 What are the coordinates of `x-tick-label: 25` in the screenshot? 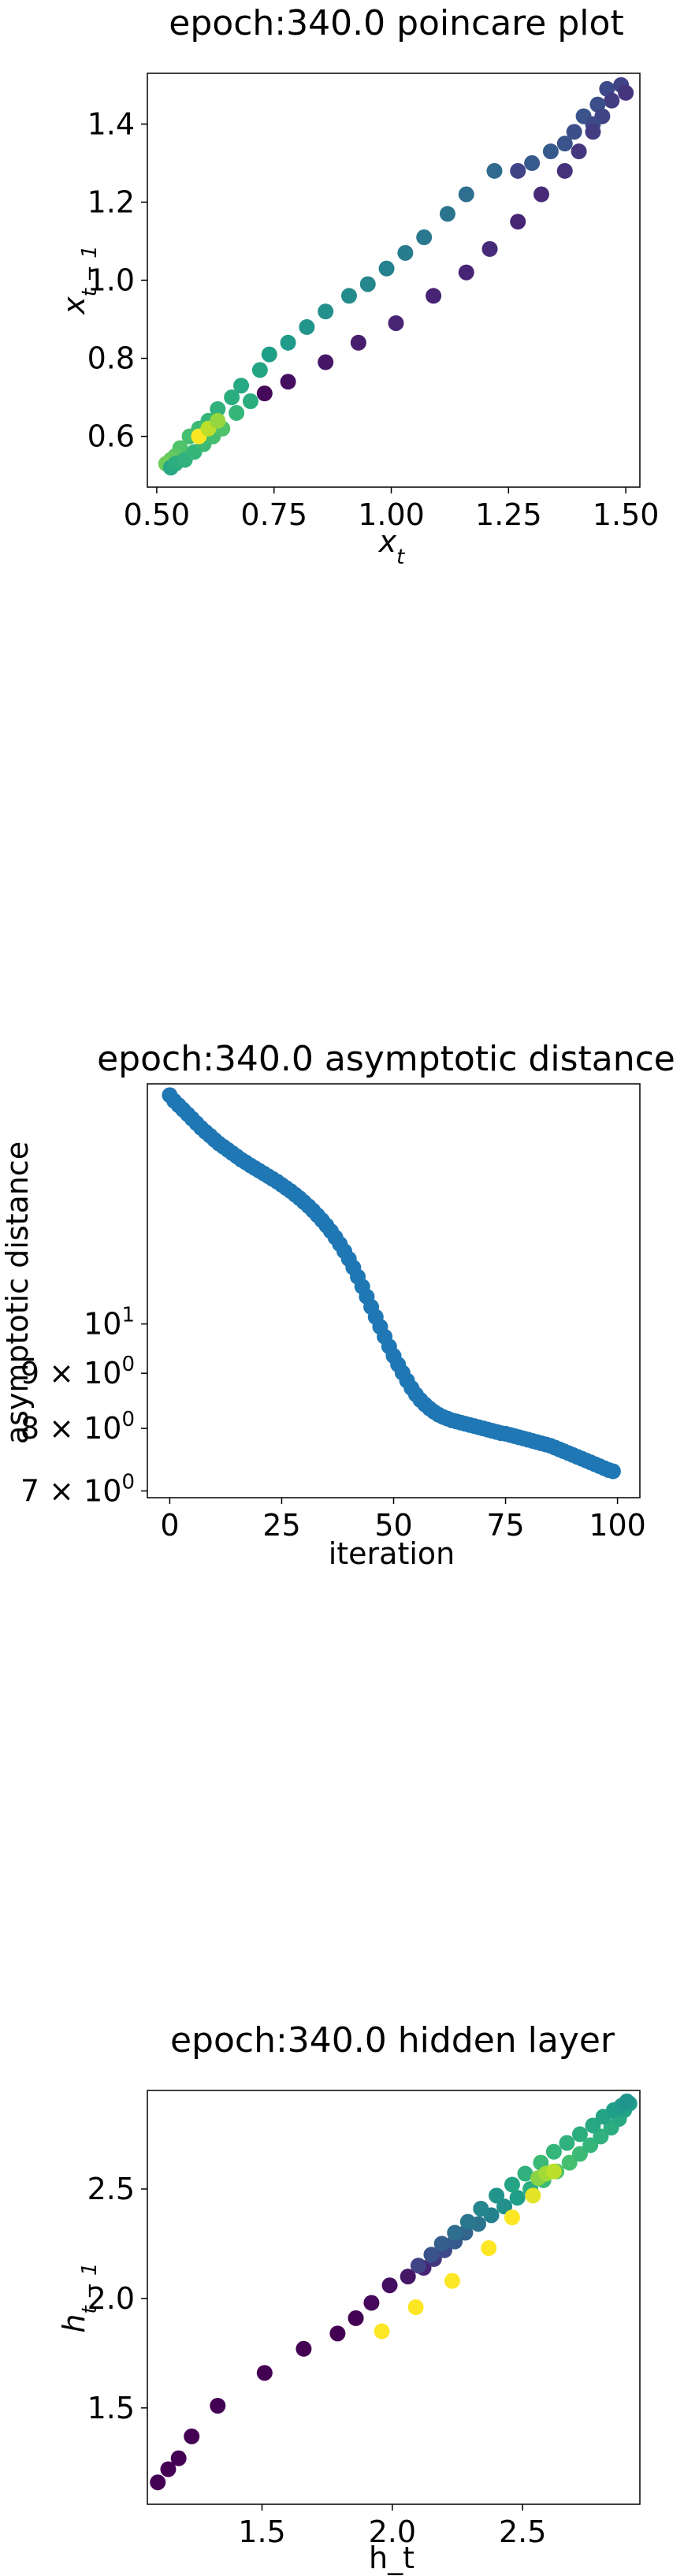 It's located at (281, 1525).